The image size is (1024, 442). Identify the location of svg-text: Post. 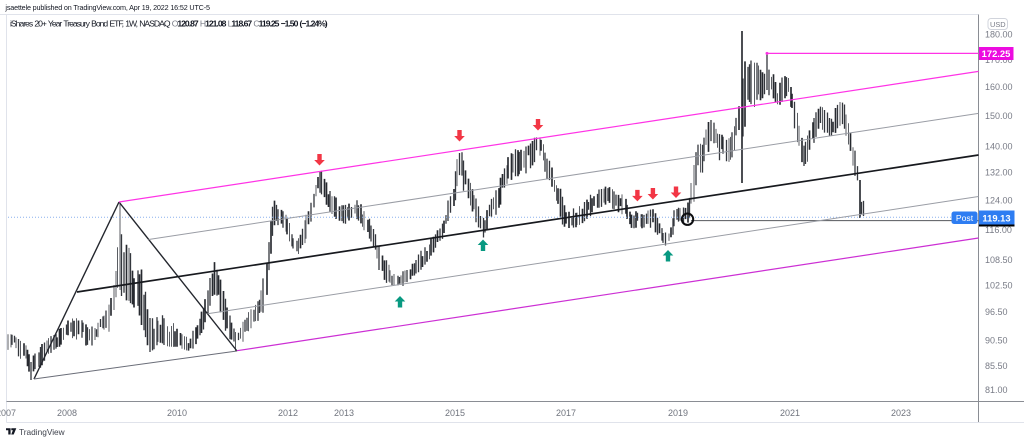
(965, 218).